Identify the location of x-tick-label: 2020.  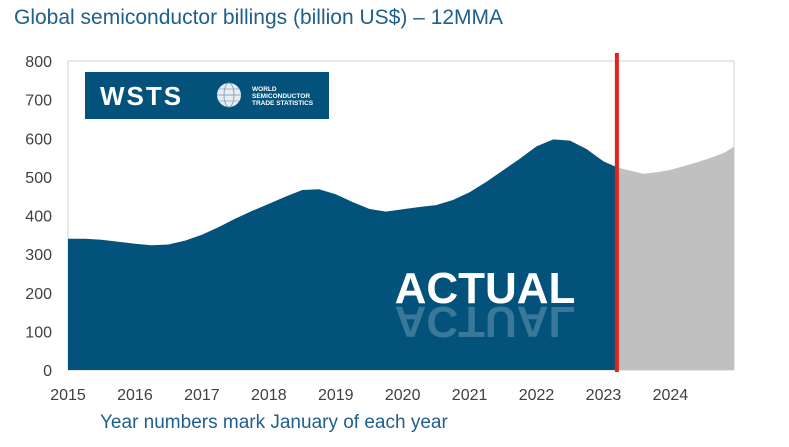
(403, 395).